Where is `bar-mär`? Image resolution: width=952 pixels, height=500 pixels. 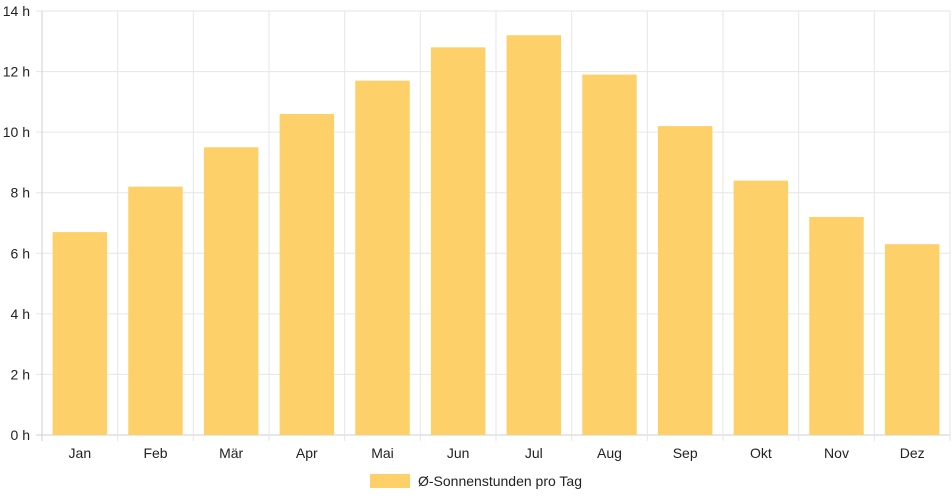 bar-mär is located at coordinates (231, 291).